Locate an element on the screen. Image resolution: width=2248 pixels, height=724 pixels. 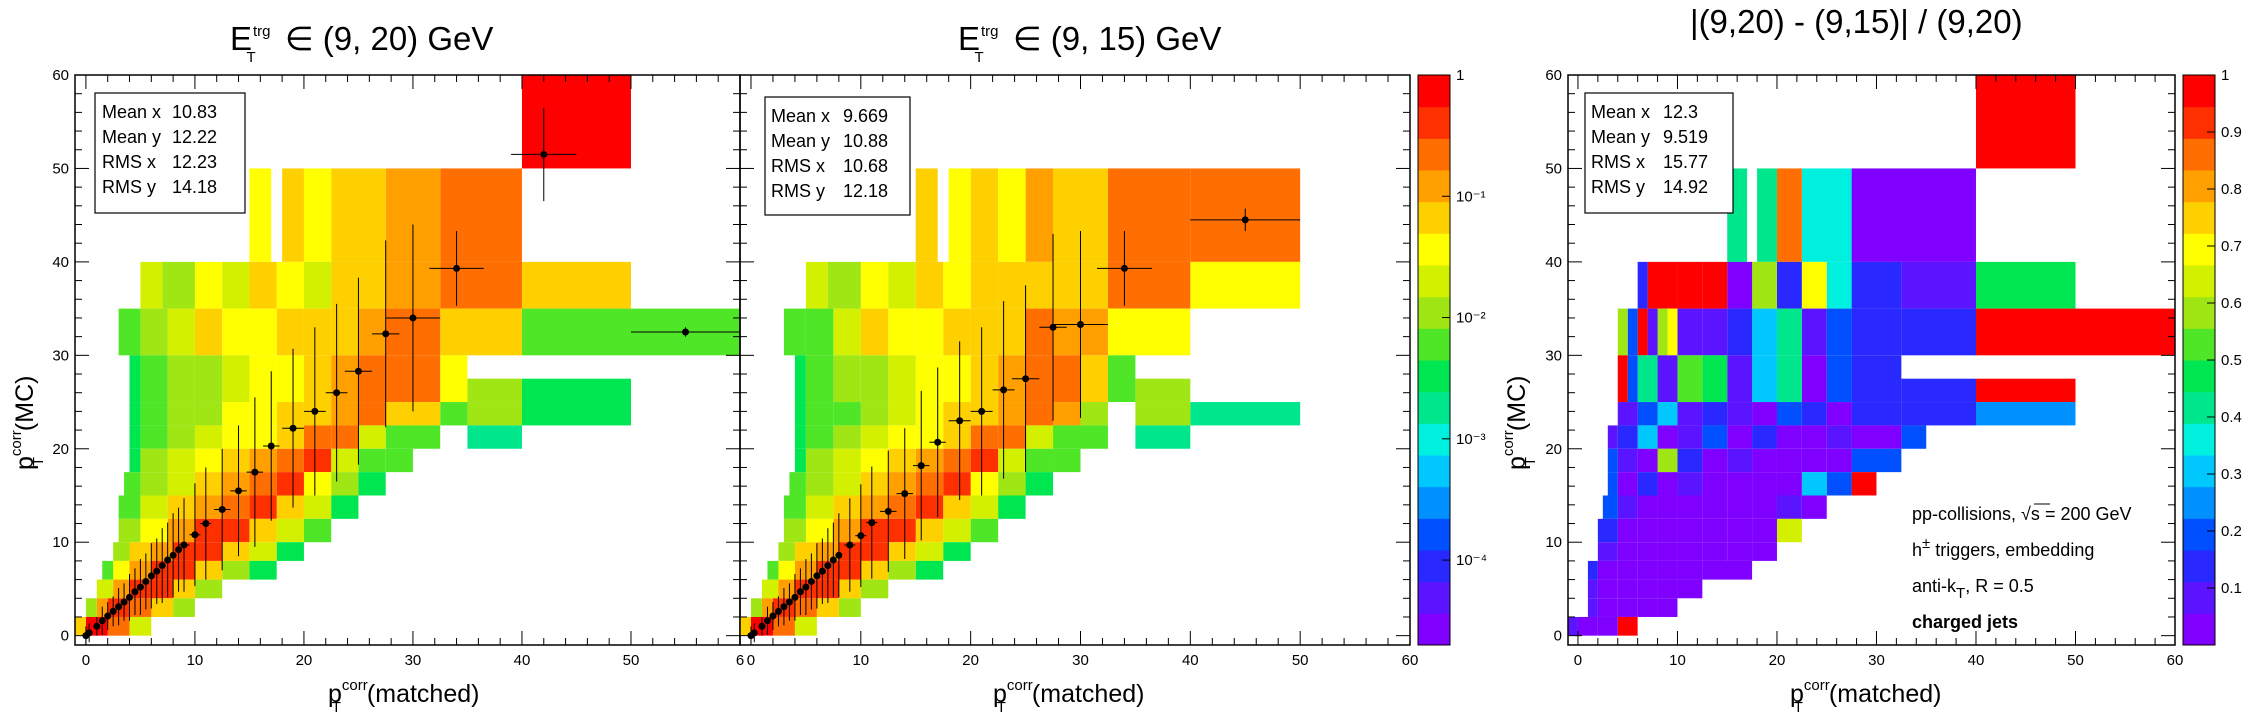
annotation-charged-jets: charged jets is located at coordinates (1965, 622).